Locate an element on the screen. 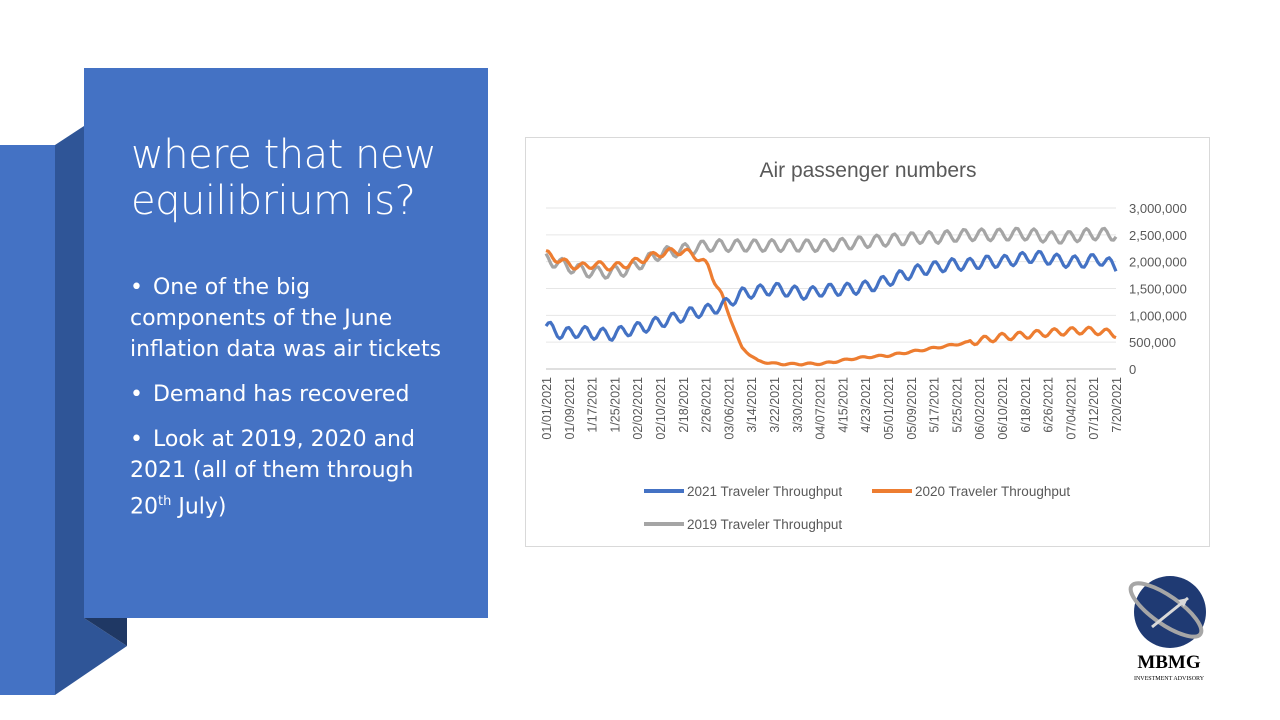 Image resolution: width=1280 pixels, height=720 pixels. x-tick-label: 6/26/2021 is located at coordinates (1049, 405).